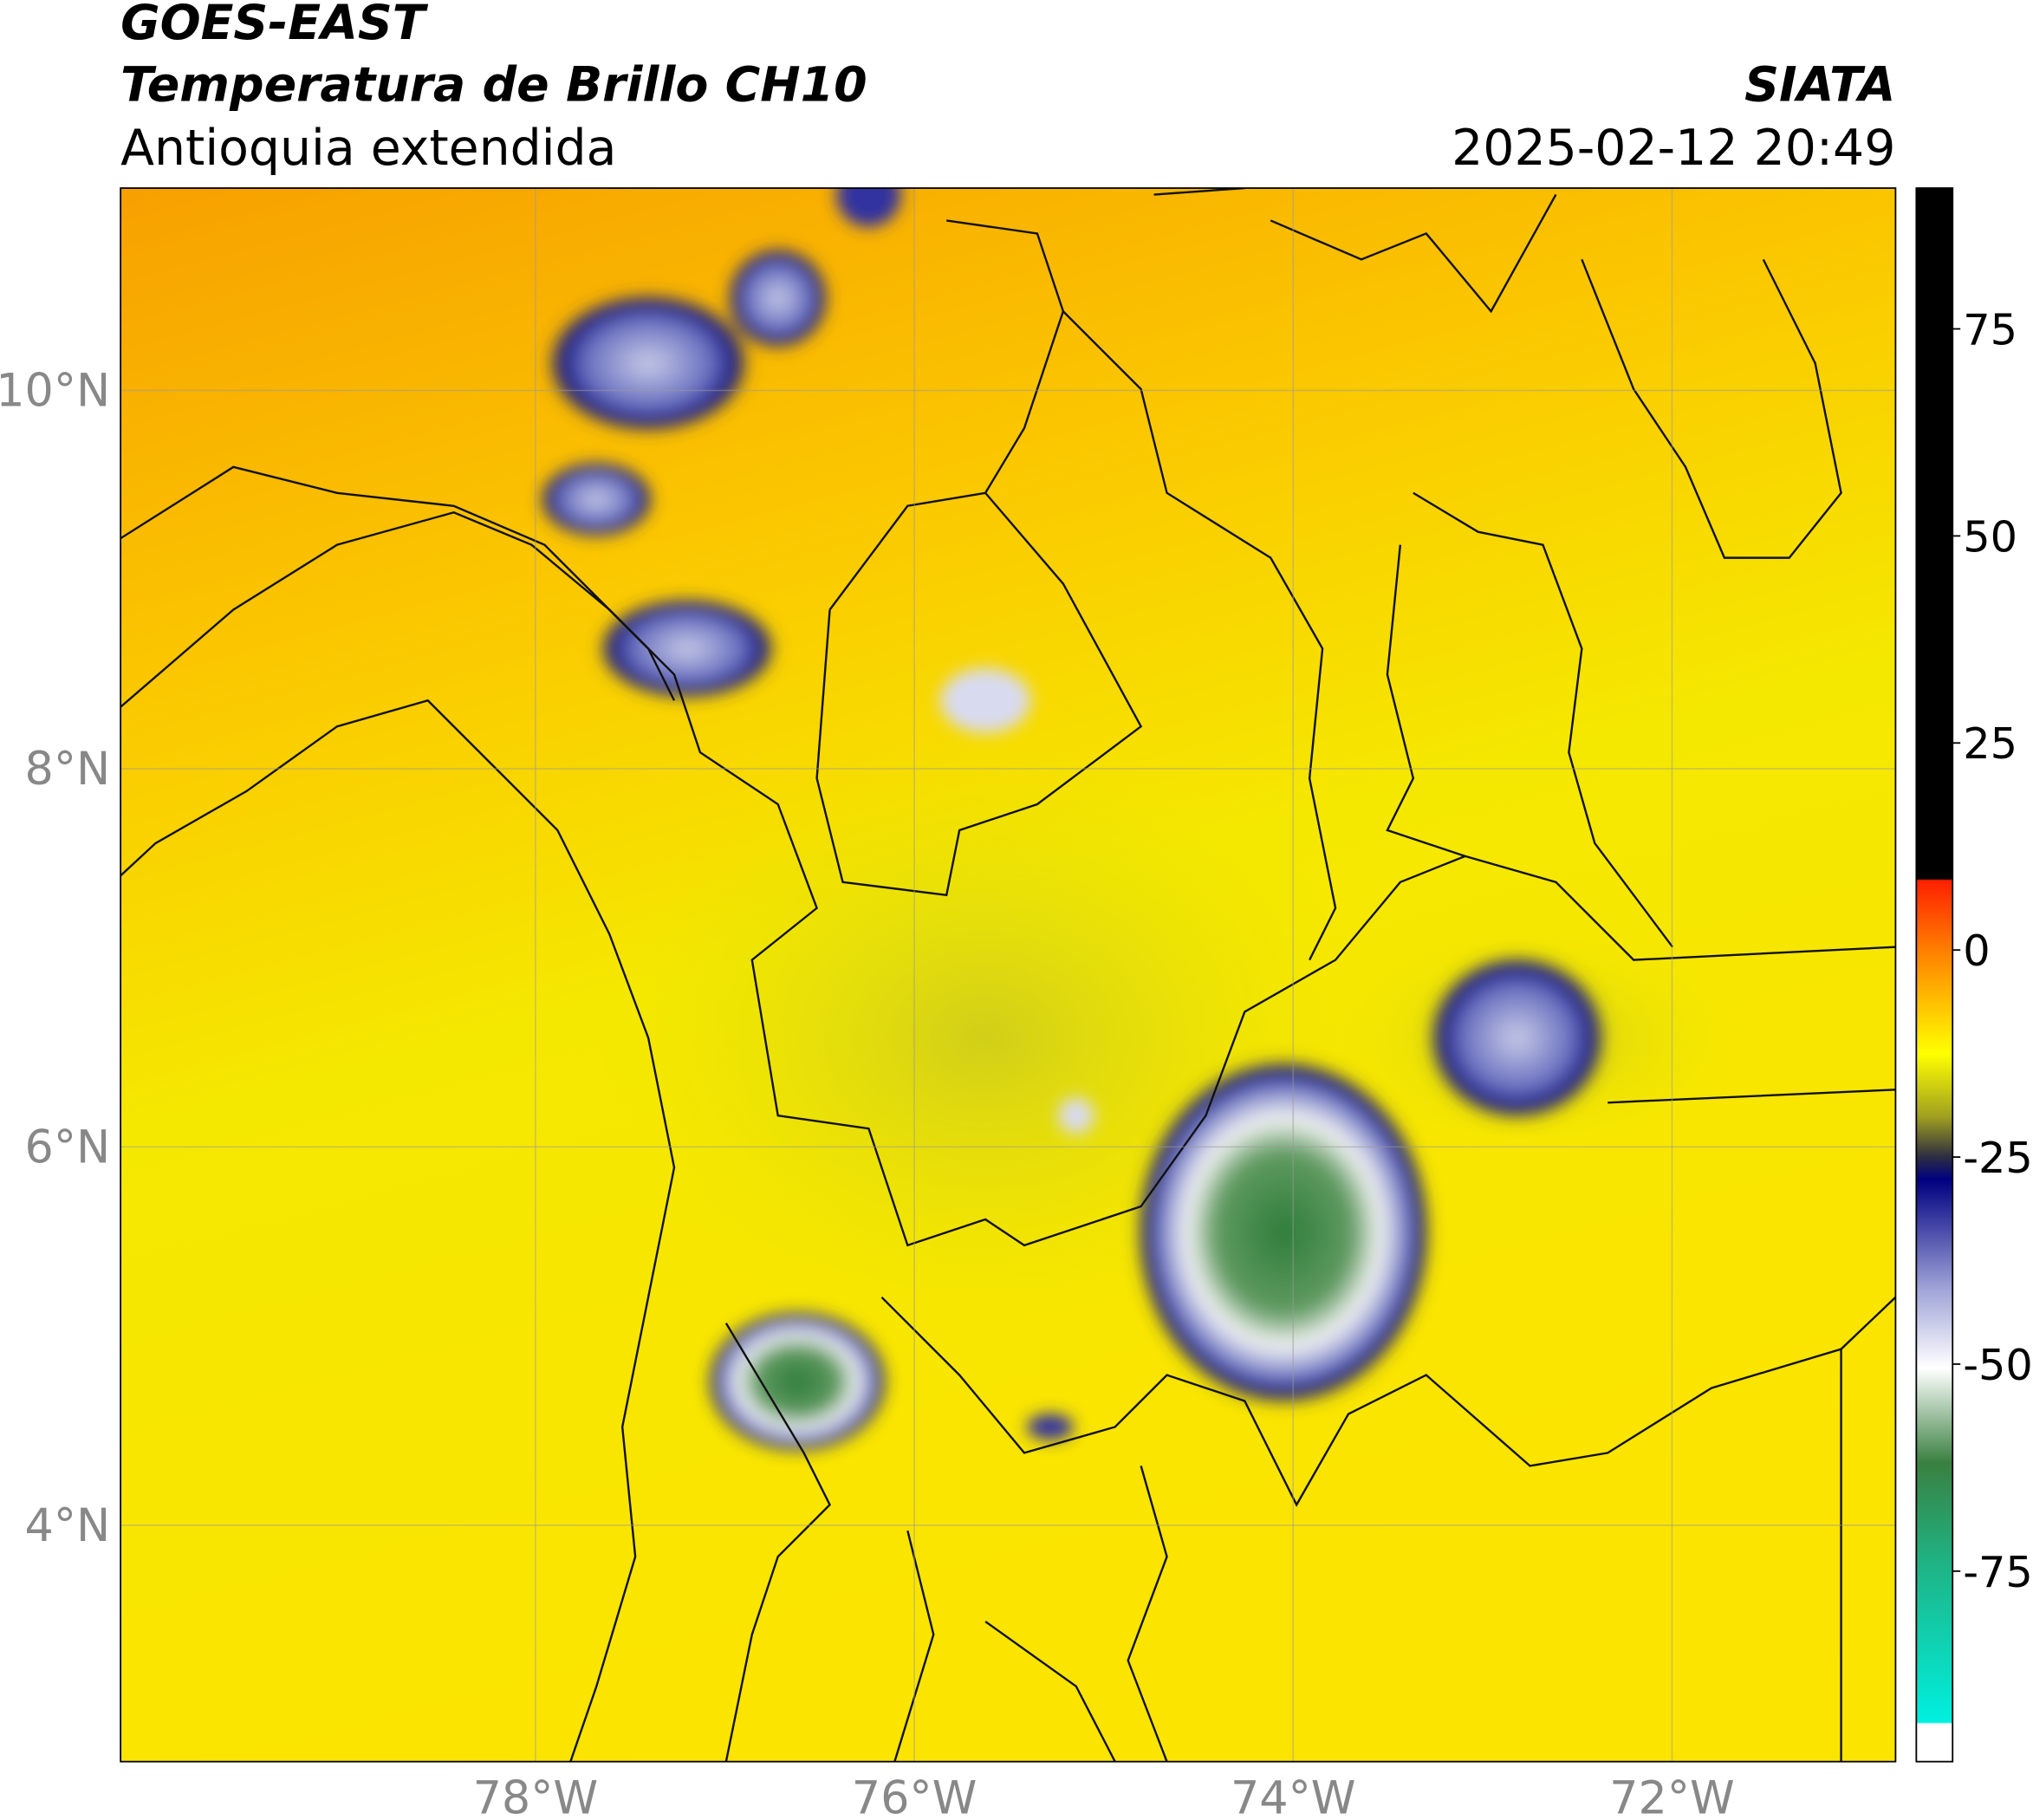 The height and width of the screenshot is (1820, 2033). What do you see at coordinates (1293, 1796) in the screenshot?
I see `lon-tick-label: 74°W` at bounding box center [1293, 1796].